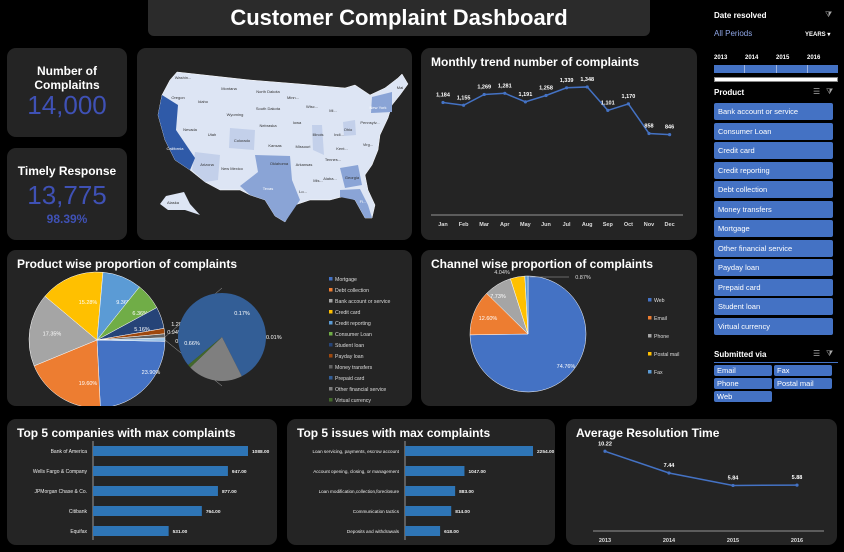  Describe the element at coordinates (175, 333) in the screenshot. I see `data-label: 0.94%` at that location.